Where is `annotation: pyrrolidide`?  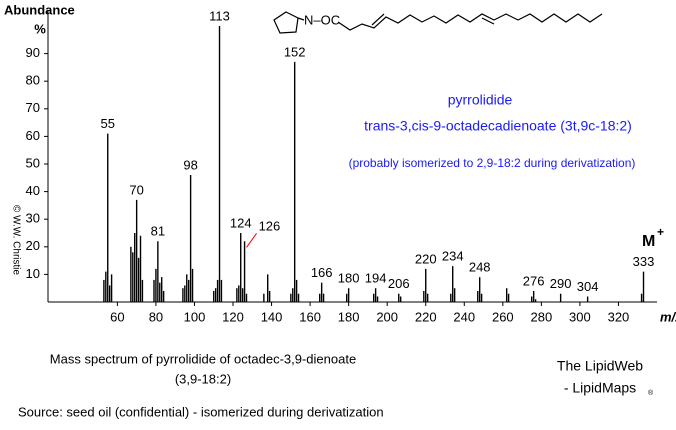 annotation: pyrrolidide is located at coordinates (480, 100).